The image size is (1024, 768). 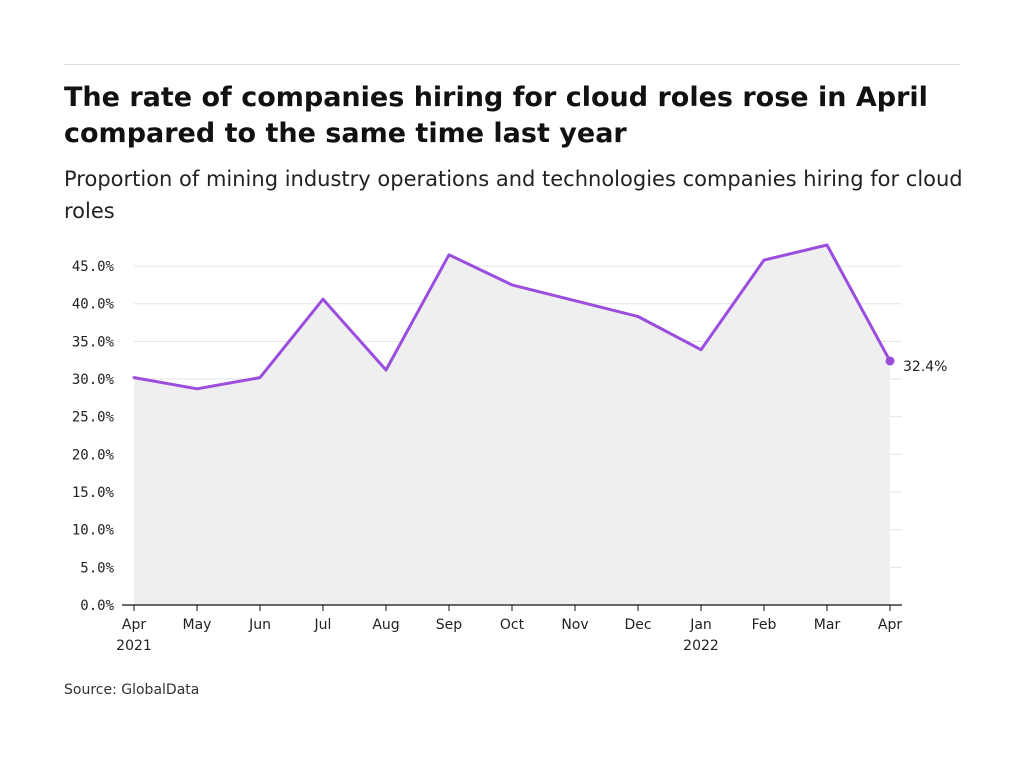 What do you see at coordinates (197, 625) in the screenshot?
I see `x-tick-label: May` at bounding box center [197, 625].